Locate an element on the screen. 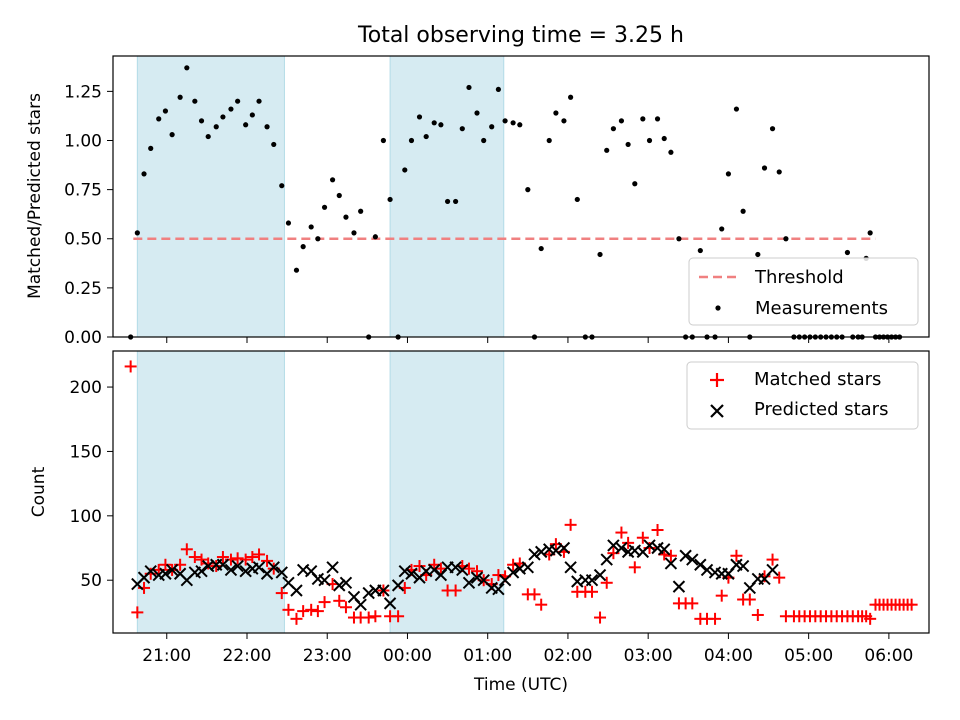 Image resolution: width=960 pixels, height=720 pixels. top-y-tick-label: 0.75 is located at coordinates (83, 191).